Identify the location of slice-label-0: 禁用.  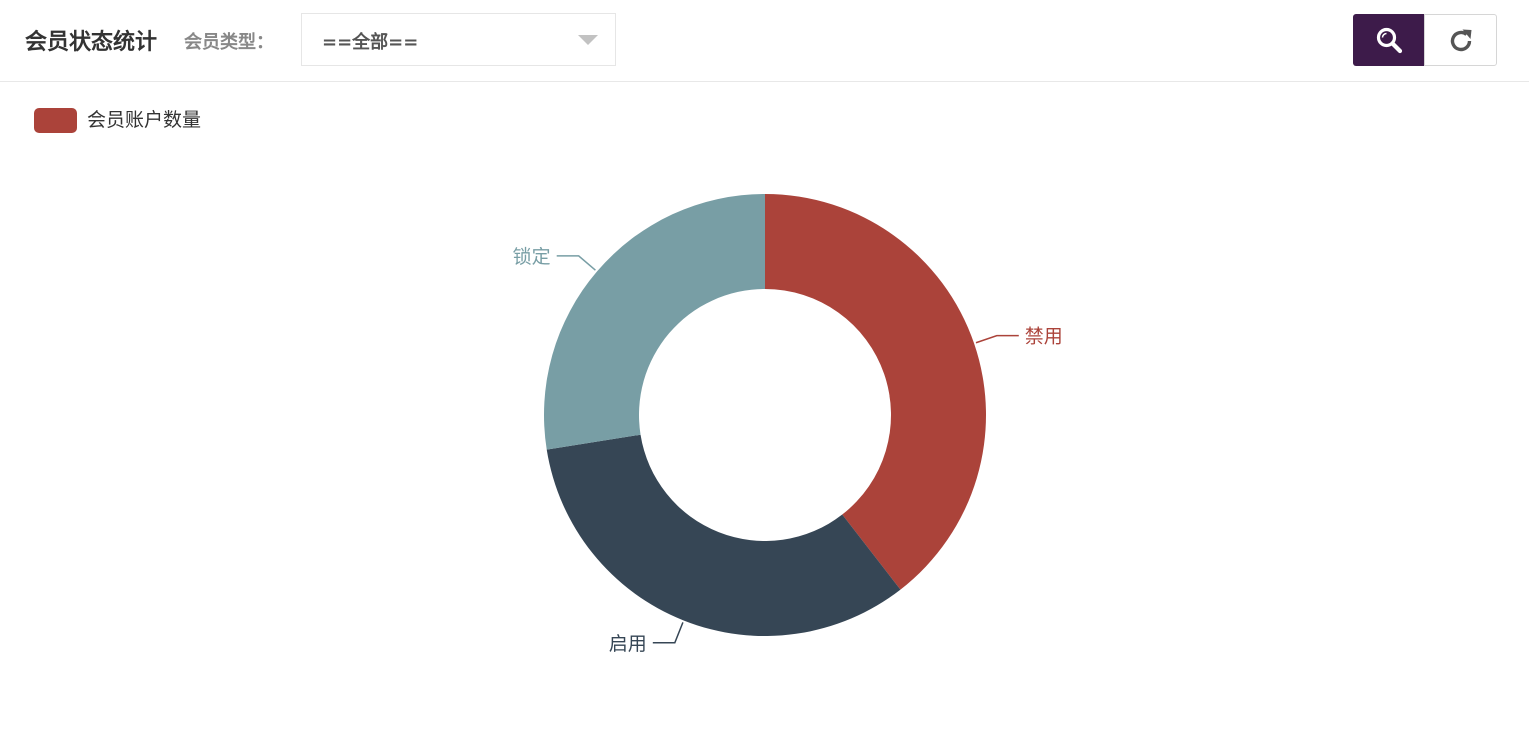
(1044, 337).